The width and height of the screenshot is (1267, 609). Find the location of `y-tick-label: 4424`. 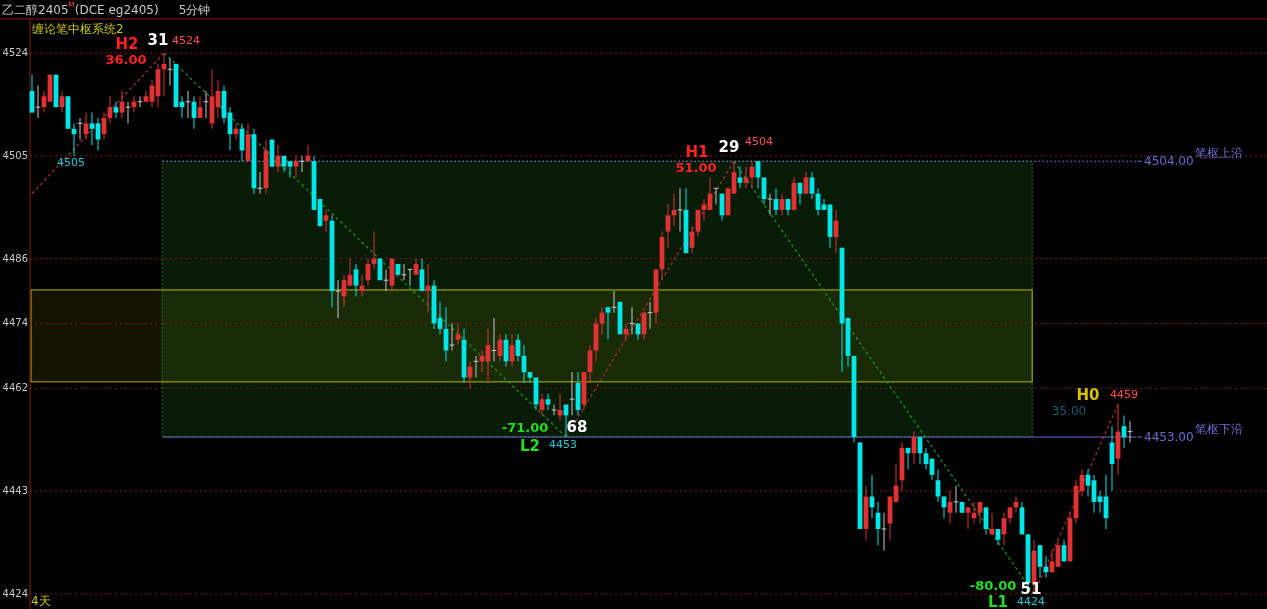

y-tick-label: 4424 is located at coordinates (15, 593).